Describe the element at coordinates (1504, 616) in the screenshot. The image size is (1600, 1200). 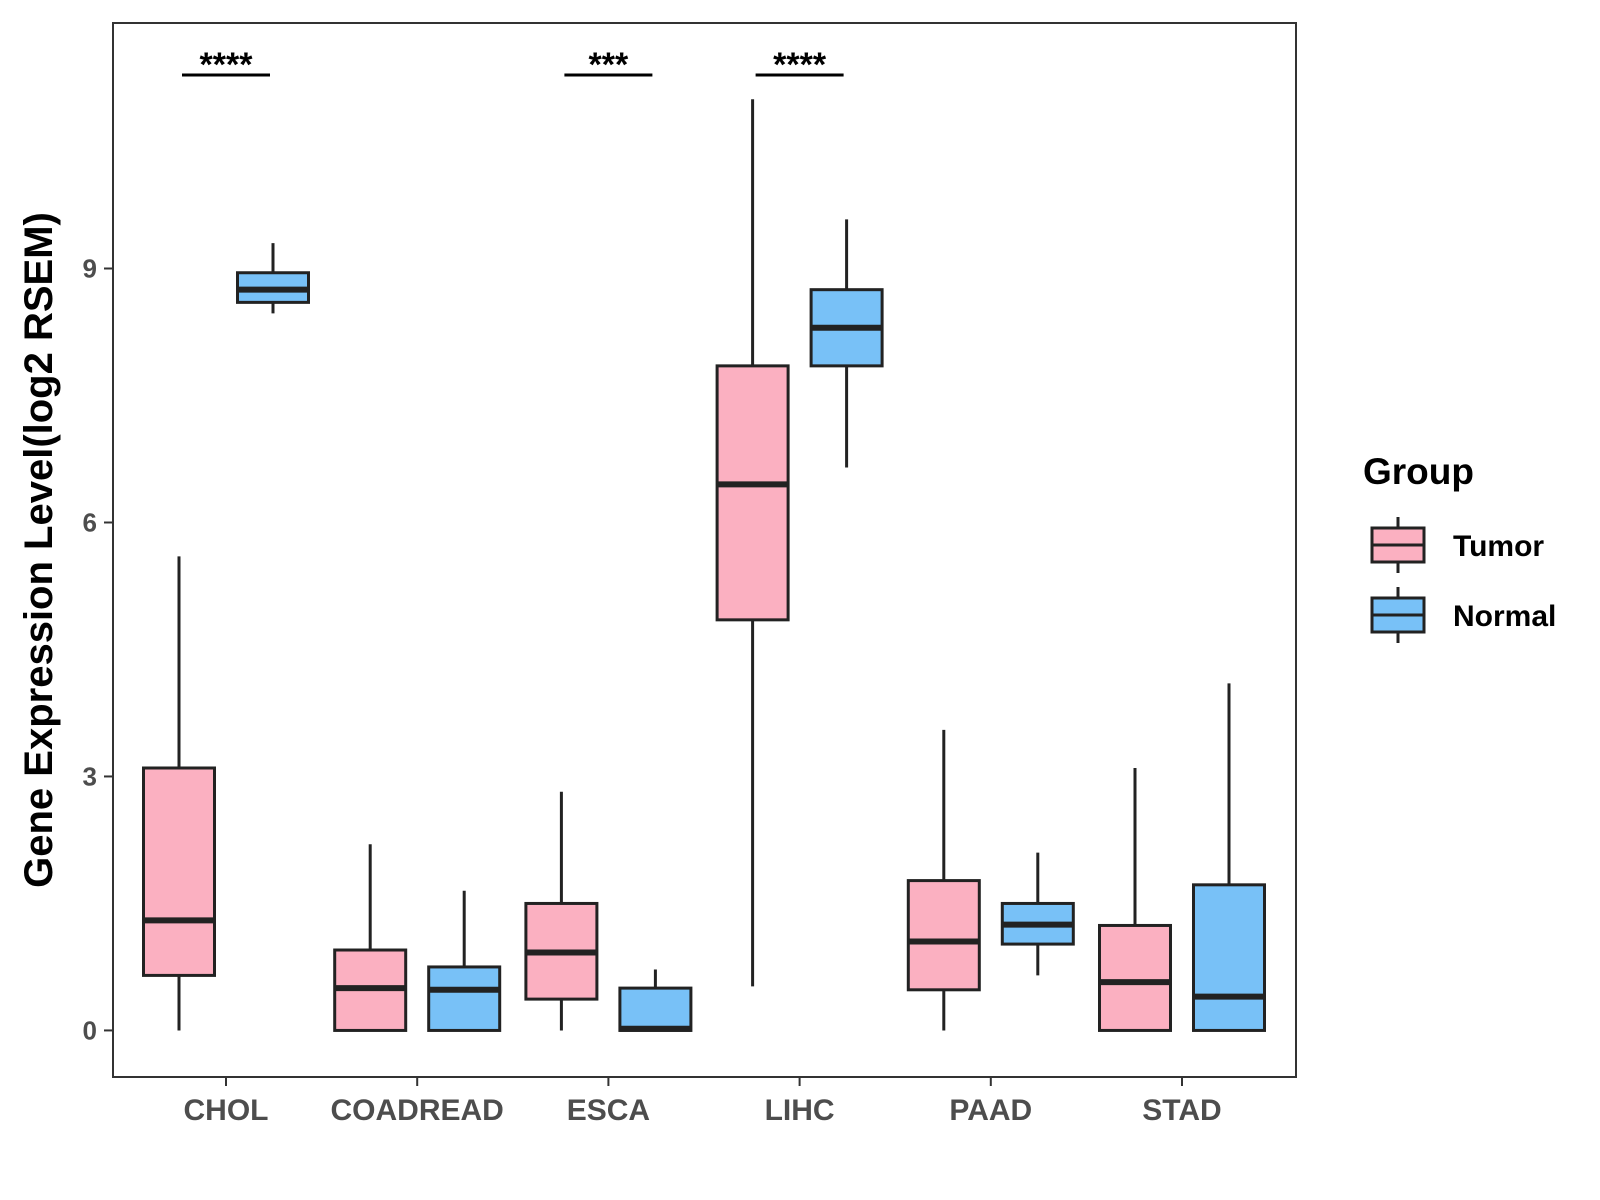
I see `legend-label: Normal` at that location.